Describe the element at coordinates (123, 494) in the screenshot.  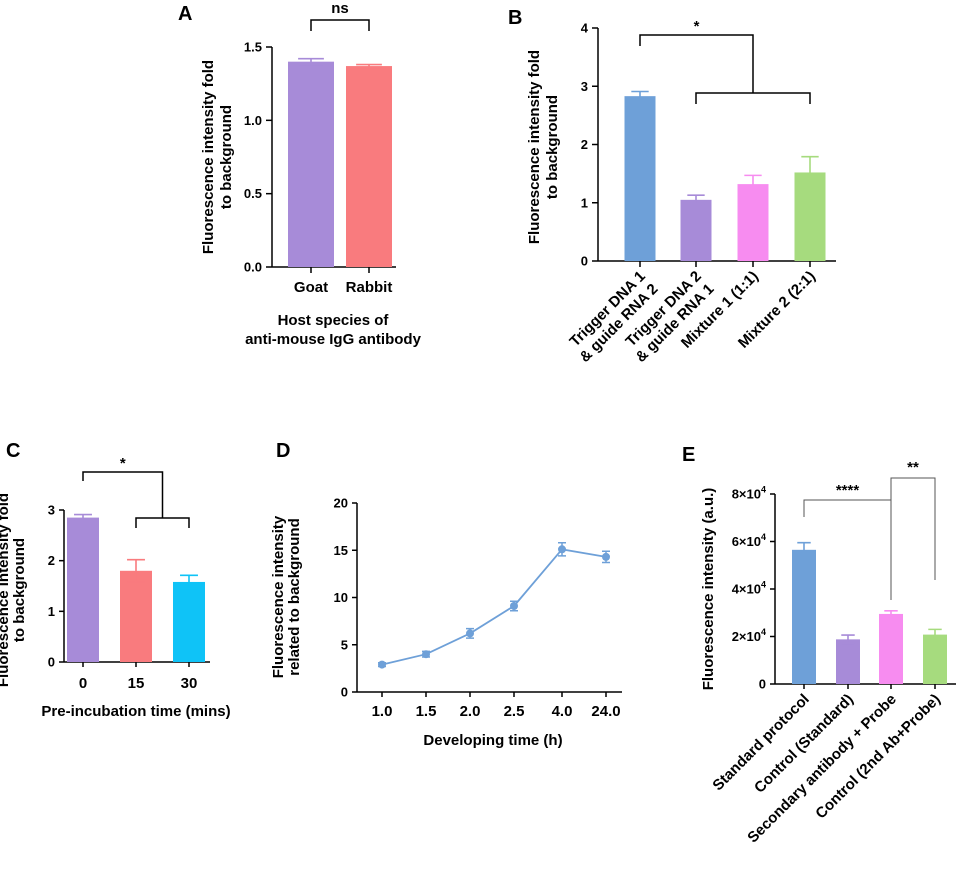
I see `panel-c-significance-bracket` at that location.